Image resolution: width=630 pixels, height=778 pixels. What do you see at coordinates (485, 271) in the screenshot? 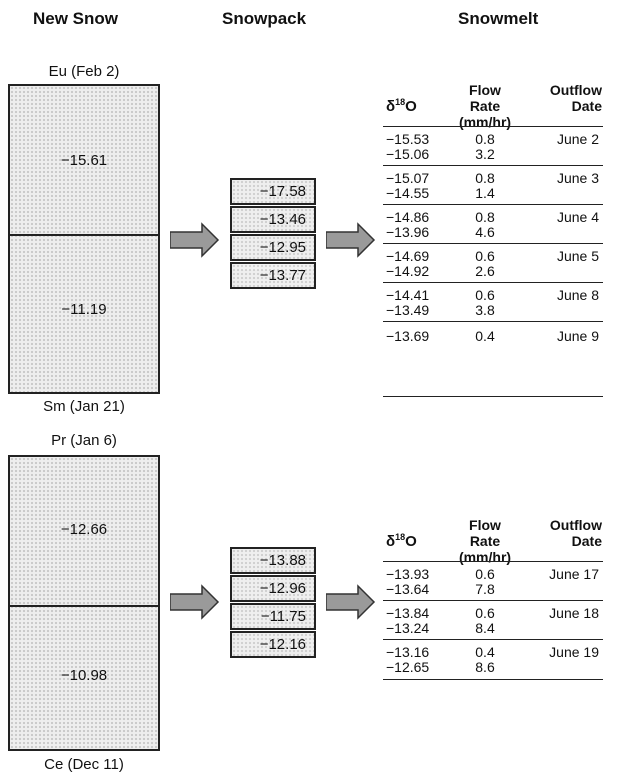
I see `flow-value: 2.6` at bounding box center [485, 271].